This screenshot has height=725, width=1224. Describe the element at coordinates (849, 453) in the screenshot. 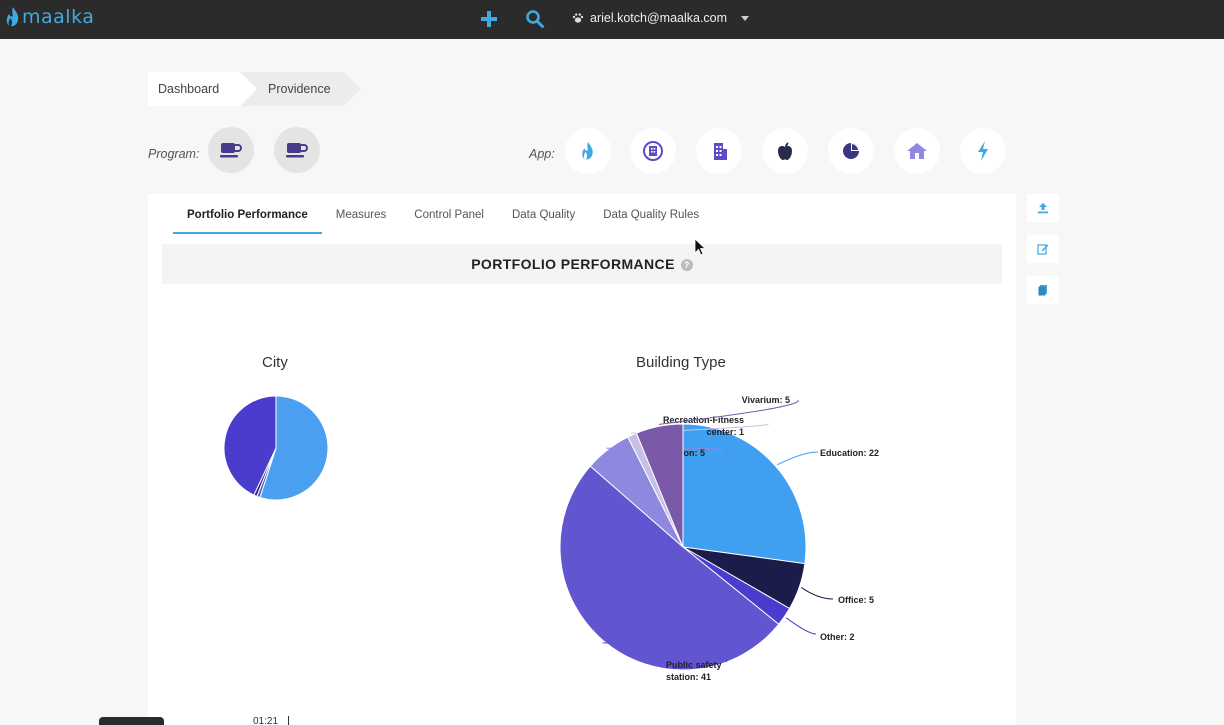

I see `slice-label: Education: 22` at that location.